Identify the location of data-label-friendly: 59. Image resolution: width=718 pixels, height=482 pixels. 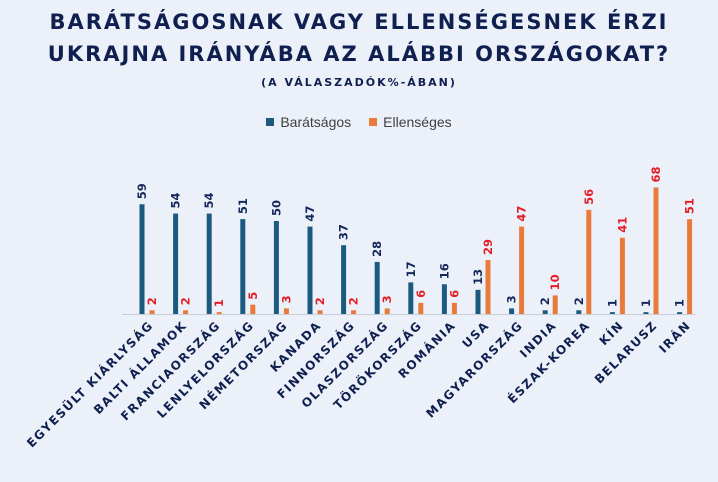
(142, 191).